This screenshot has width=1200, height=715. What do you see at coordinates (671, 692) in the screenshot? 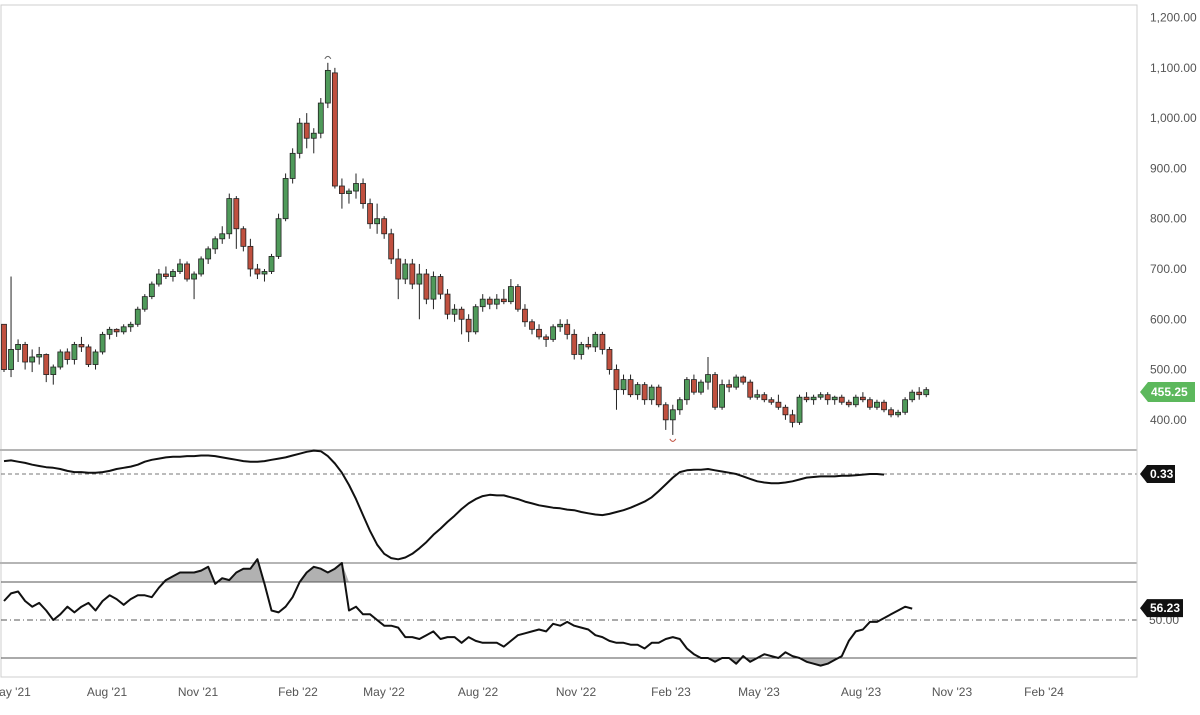
I see `x-axis-tick-label: Feb '23` at bounding box center [671, 692].